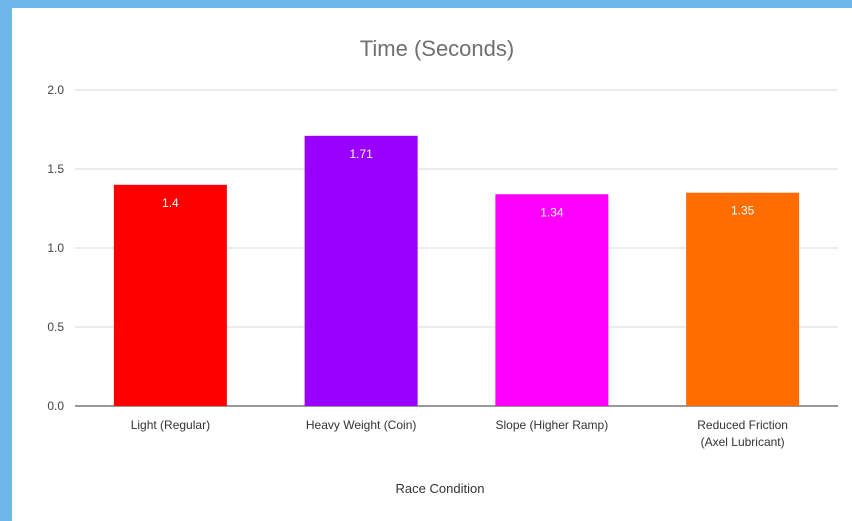 This screenshot has height=521, width=852. What do you see at coordinates (170, 425) in the screenshot?
I see `x-category-label: Light (Regular)` at bounding box center [170, 425].